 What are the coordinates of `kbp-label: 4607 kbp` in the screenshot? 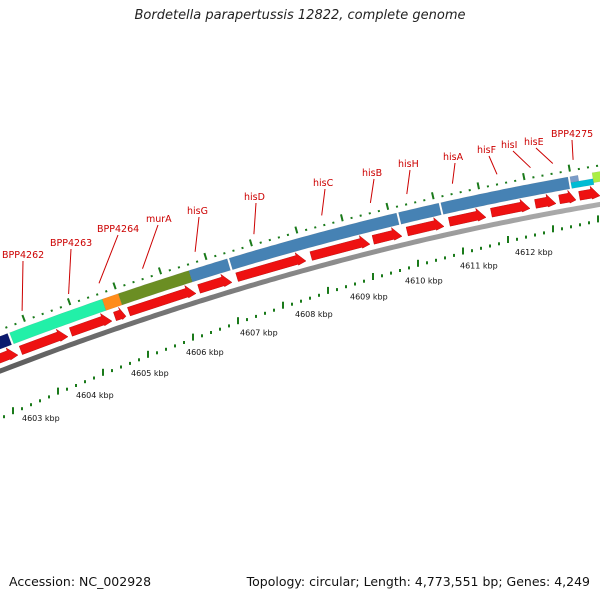 It's located at (259, 333).